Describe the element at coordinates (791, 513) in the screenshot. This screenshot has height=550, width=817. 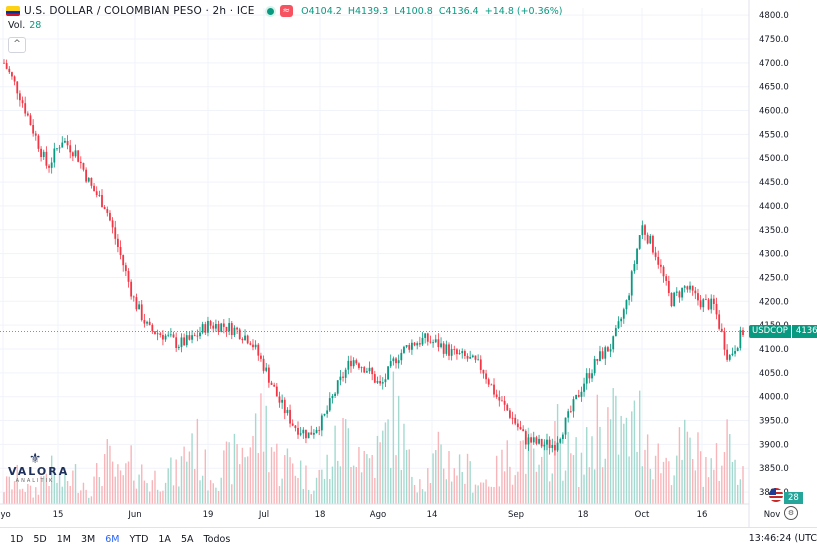
I see `settings-icon: ⚙` at that location.